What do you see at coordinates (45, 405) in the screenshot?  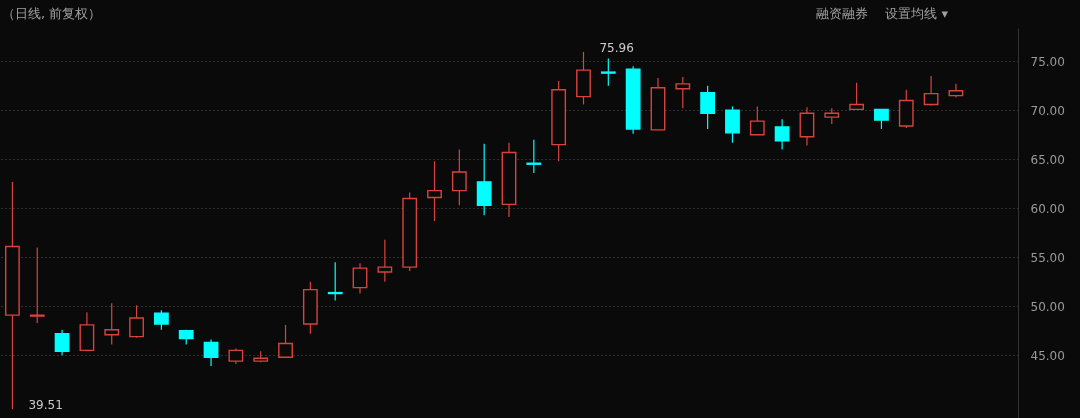 I see `annotation: 39.51` at bounding box center [45, 405].